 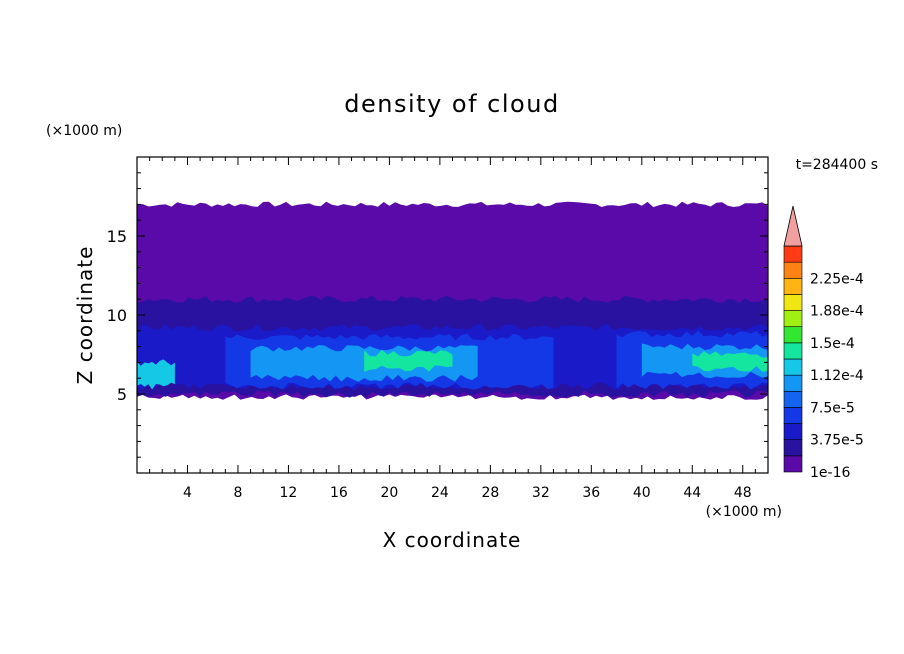 I want to click on colorbar-label: 3.75e-5, so click(x=837, y=441).